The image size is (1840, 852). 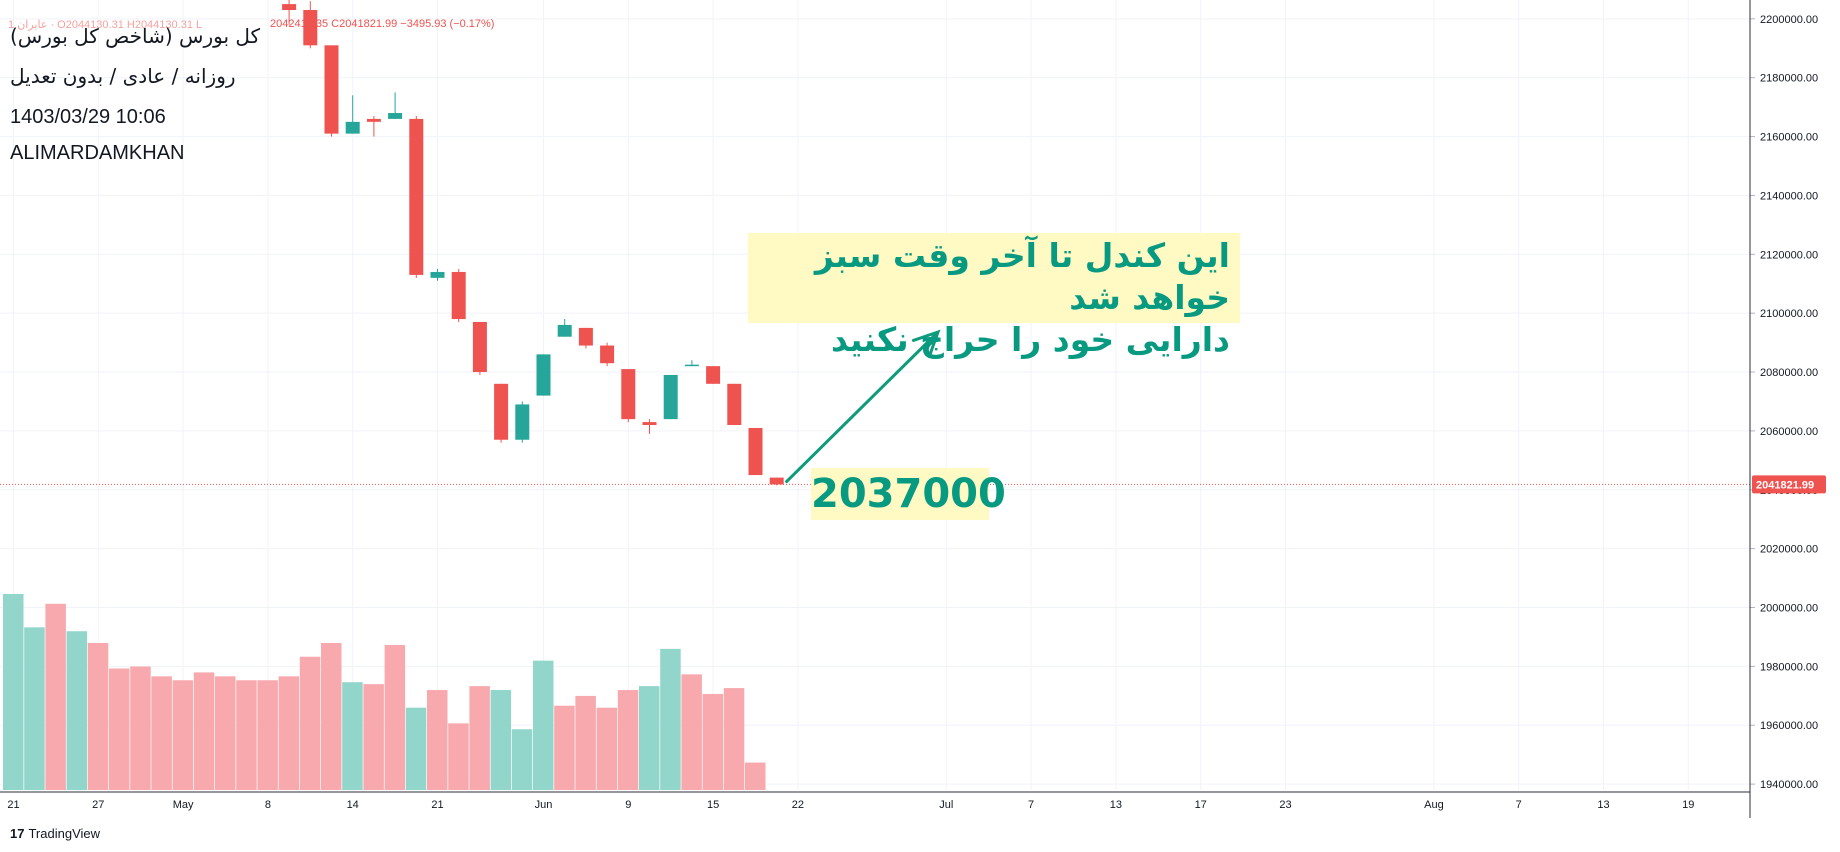 What do you see at coordinates (1789, 726) in the screenshot?
I see `y-tick-label: 1960000.00` at bounding box center [1789, 726].